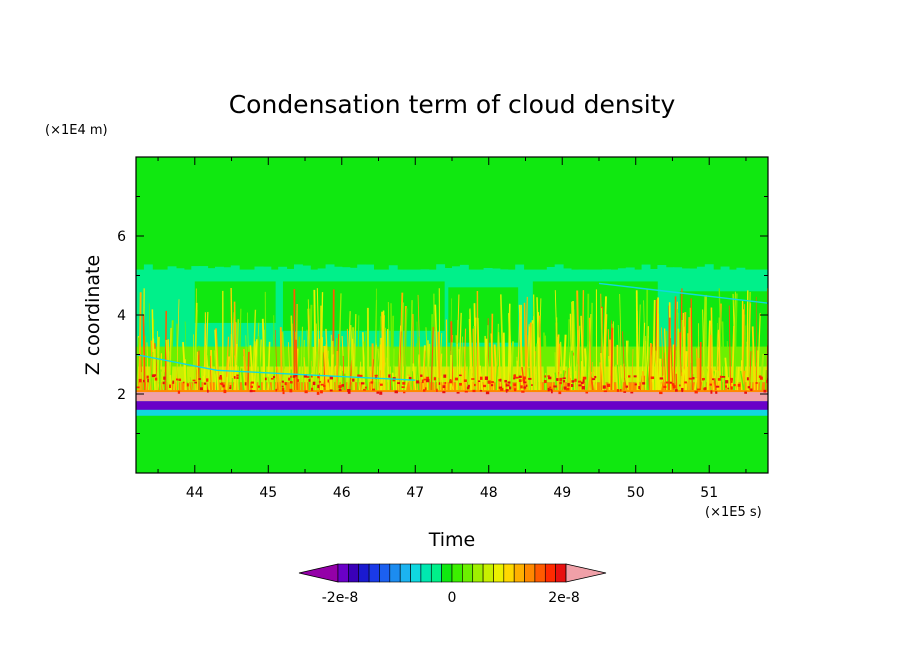 The width and height of the screenshot is (904, 654). What do you see at coordinates (709, 493) in the screenshot?
I see `x-tick-label: 51` at bounding box center [709, 493].